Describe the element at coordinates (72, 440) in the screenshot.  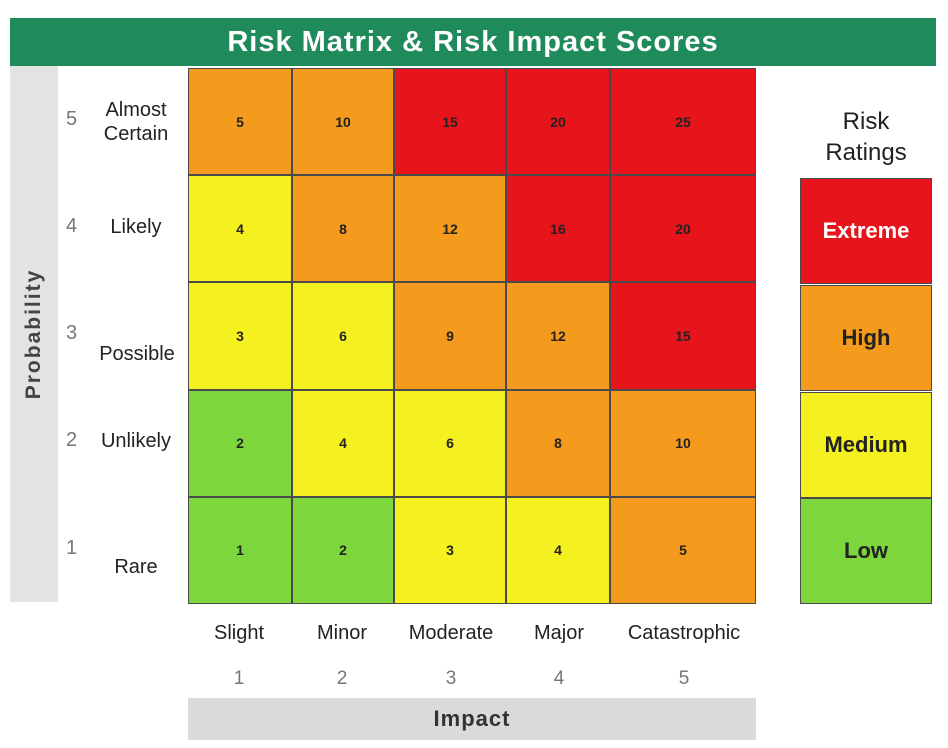
I see `probability-level-number: 2` at that location.